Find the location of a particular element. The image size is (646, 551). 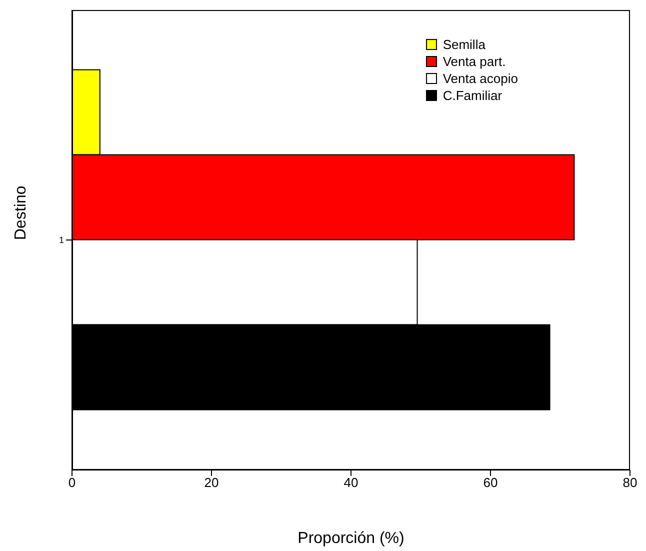

legend-label: Semilla is located at coordinates (464, 44).